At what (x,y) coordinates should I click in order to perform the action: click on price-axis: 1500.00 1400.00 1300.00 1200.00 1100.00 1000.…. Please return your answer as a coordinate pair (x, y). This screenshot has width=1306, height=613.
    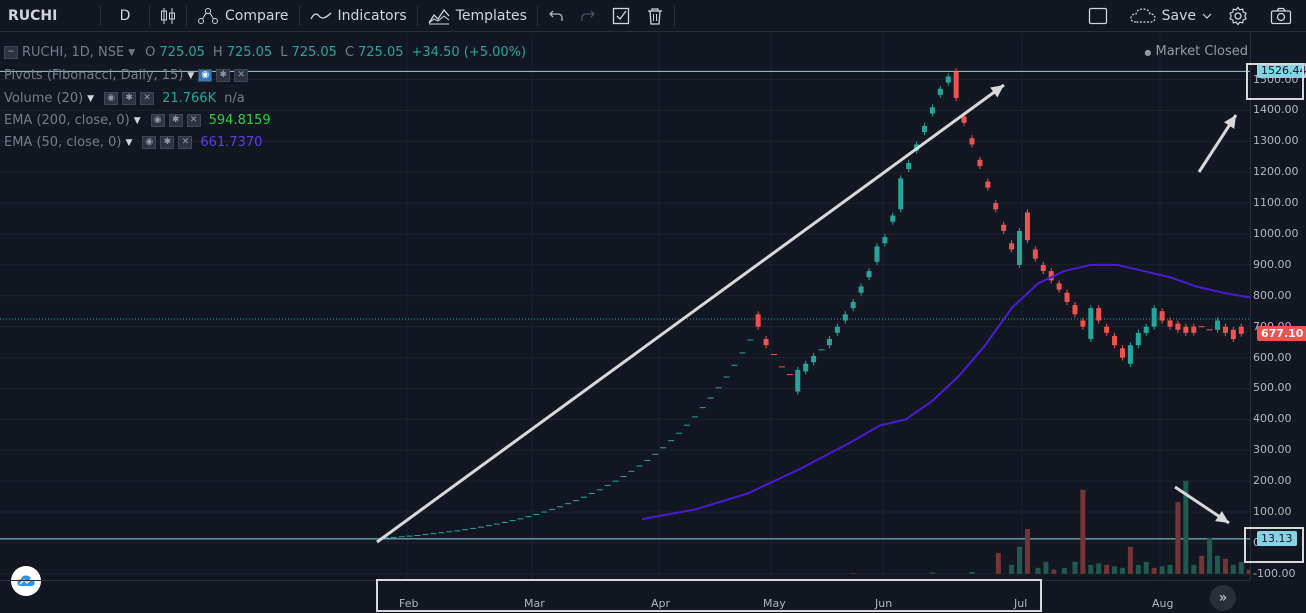
    Looking at the image, I should click on (1278, 306).